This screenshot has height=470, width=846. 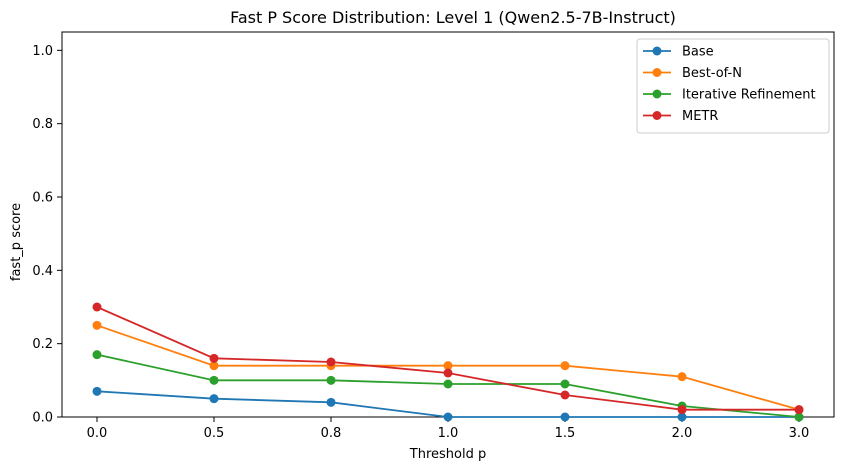 What do you see at coordinates (733, 86) in the screenshot?
I see `legend-box` at bounding box center [733, 86].